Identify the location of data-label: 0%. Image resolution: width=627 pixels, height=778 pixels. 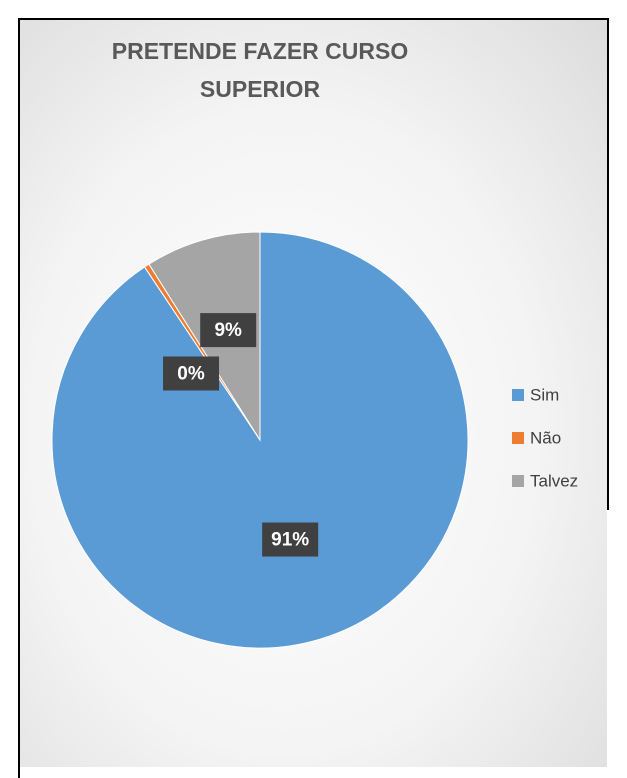
(191, 374).